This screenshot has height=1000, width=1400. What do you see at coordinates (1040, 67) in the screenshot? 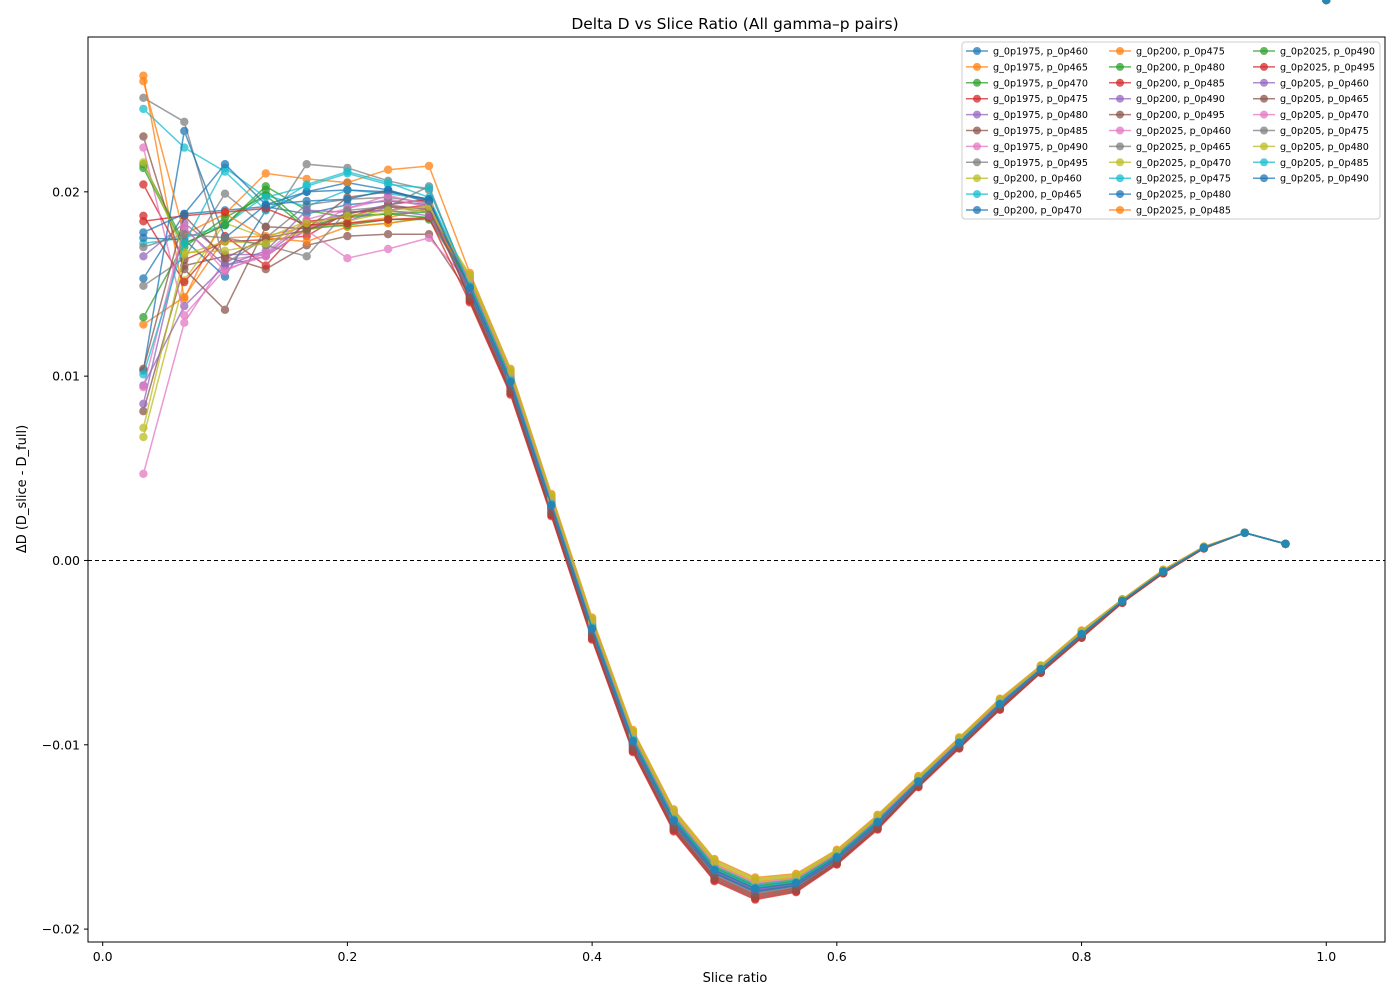
I see `legend-label: g_0p1975, p_0p465` at bounding box center [1040, 67].